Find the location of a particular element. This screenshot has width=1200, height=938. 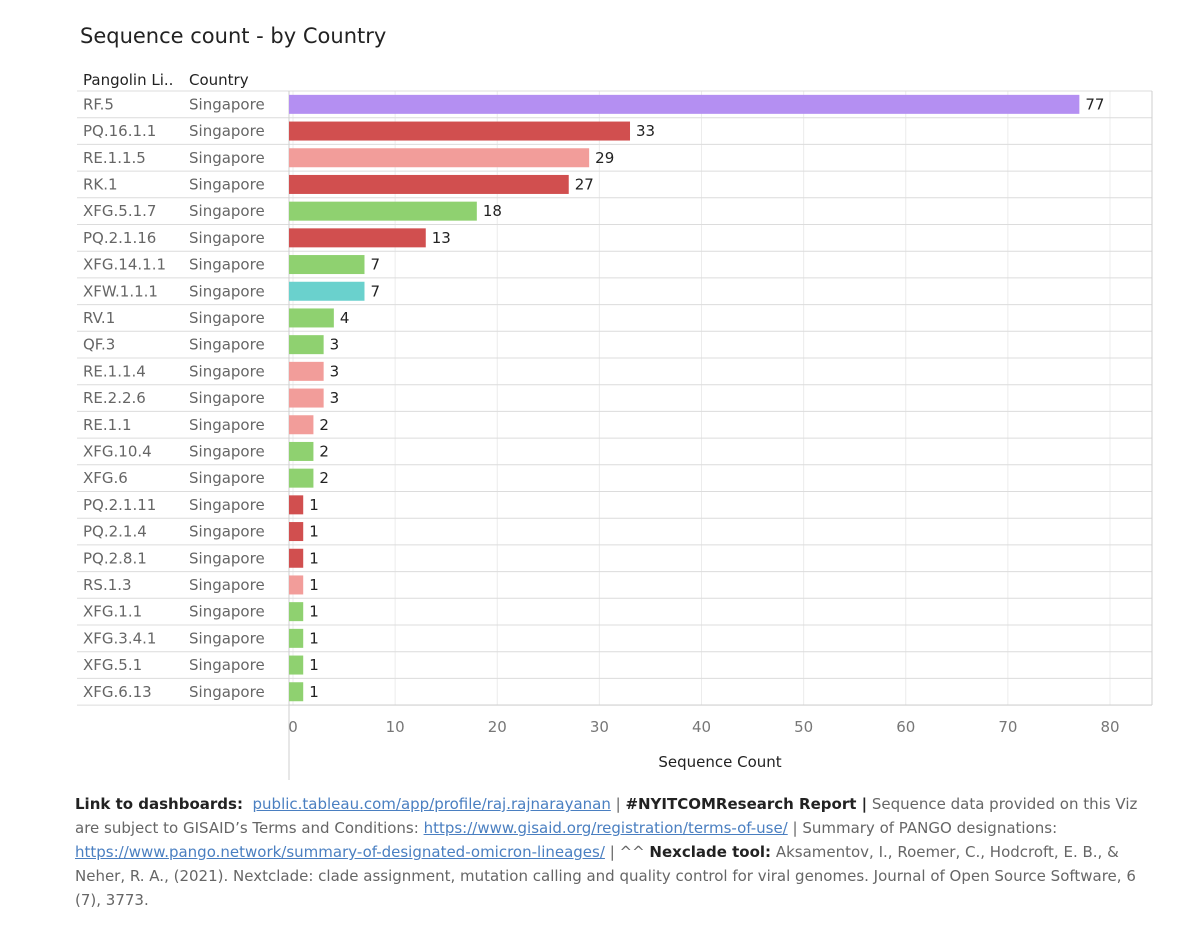

x-tick-label: 40 is located at coordinates (701, 727).